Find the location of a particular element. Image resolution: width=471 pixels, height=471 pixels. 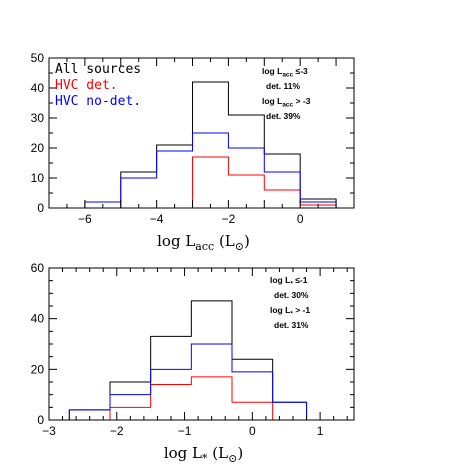

y-tick-label: 60 is located at coordinates (38, 268).